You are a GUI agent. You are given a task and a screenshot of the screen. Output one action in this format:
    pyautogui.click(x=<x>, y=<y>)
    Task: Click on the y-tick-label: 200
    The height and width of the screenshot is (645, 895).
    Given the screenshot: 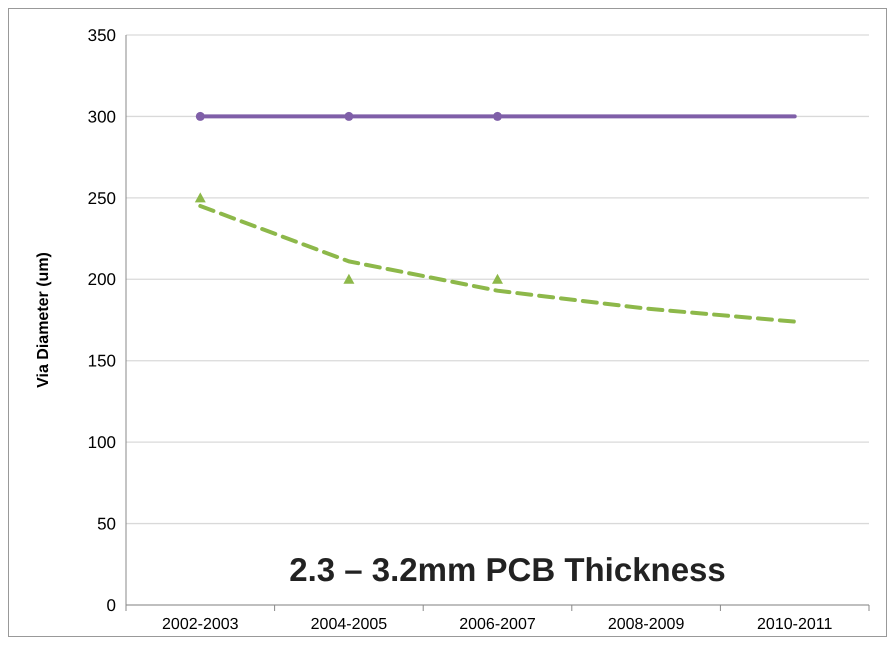 What is the action you would take?
    pyautogui.click(x=102, y=280)
    